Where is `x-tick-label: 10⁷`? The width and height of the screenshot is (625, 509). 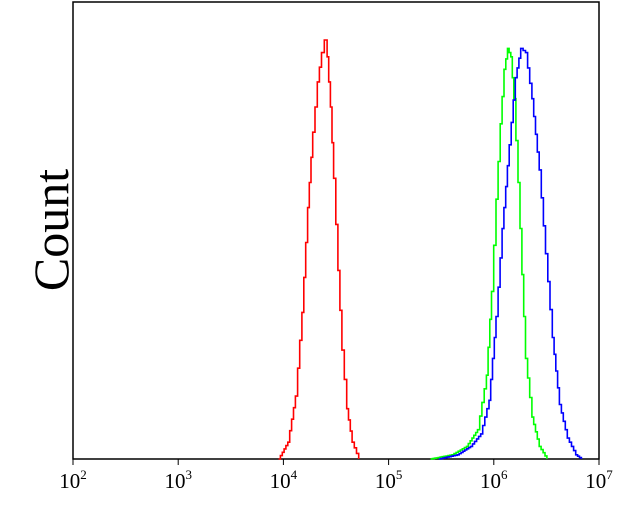 x-tick-label: 10⁷ is located at coordinates (599, 480).